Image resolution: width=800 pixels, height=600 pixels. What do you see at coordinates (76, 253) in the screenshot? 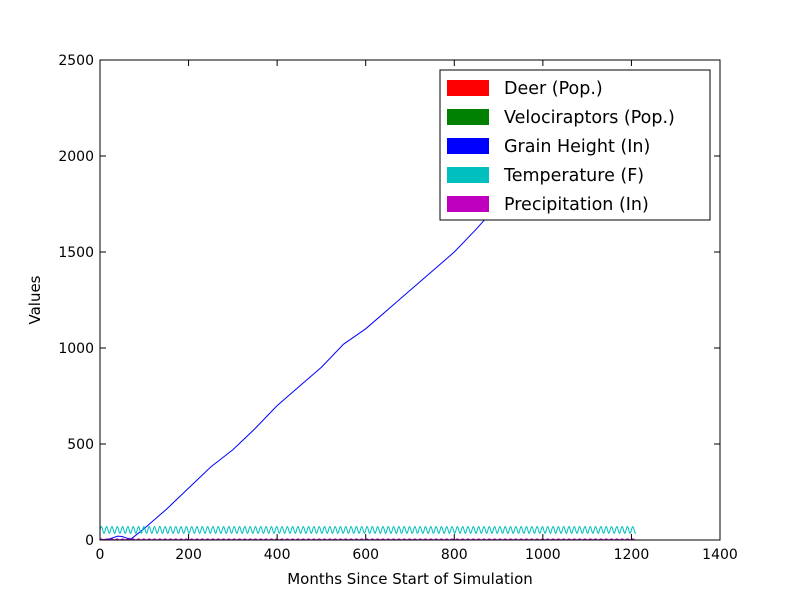
I see `y-tick-label: 1500` at bounding box center [76, 253].